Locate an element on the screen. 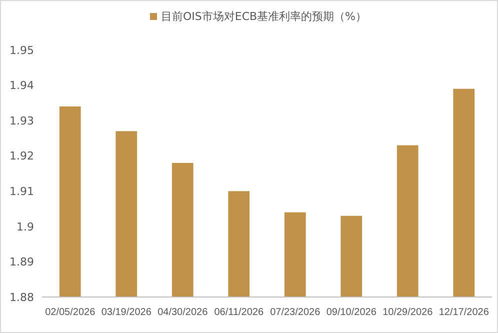 The height and width of the screenshot is (333, 498). y-tick-label: 1.9 is located at coordinates (25, 227).